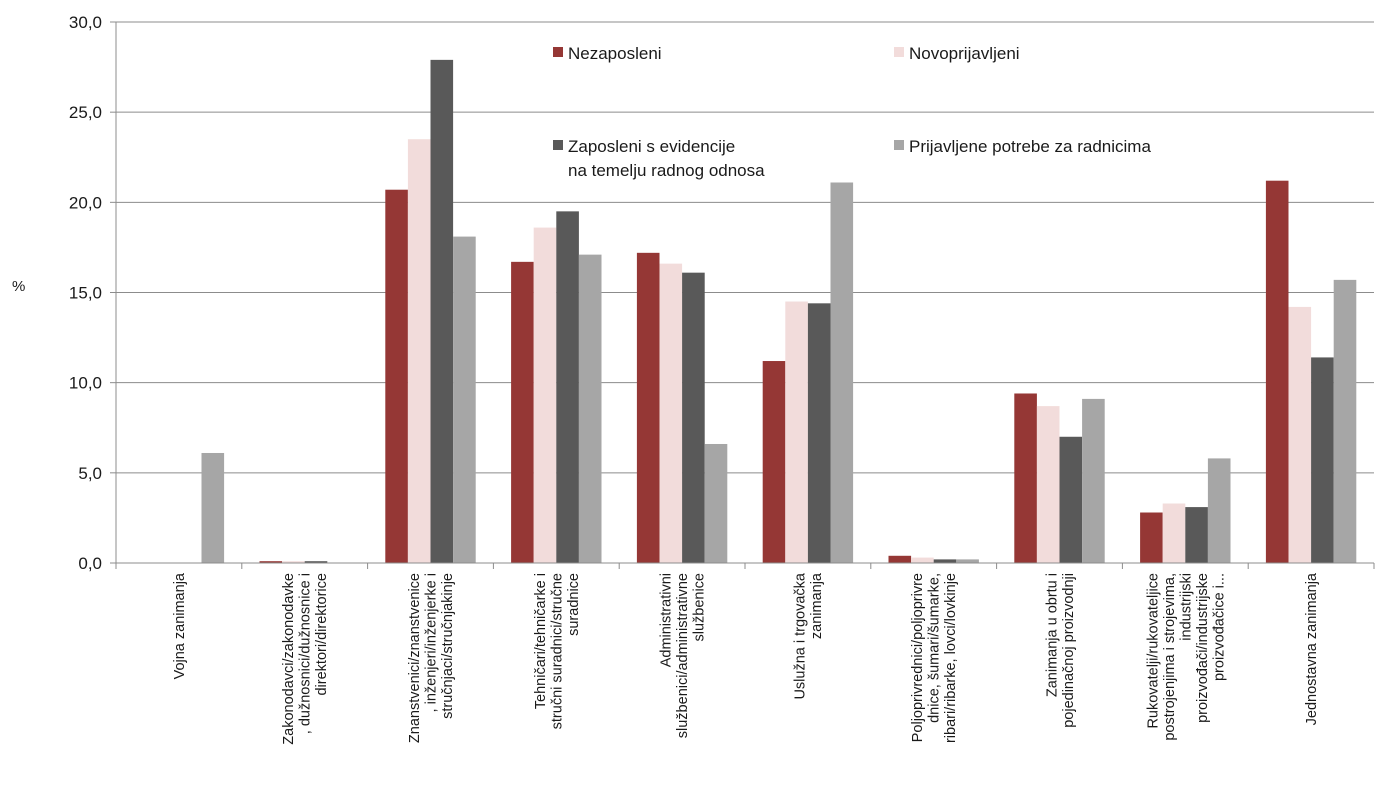 This screenshot has width=1383, height=793. What do you see at coordinates (85, 22) in the screenshot?
I see `y-tick-label: 30,0` at bounding box center [85, 22].